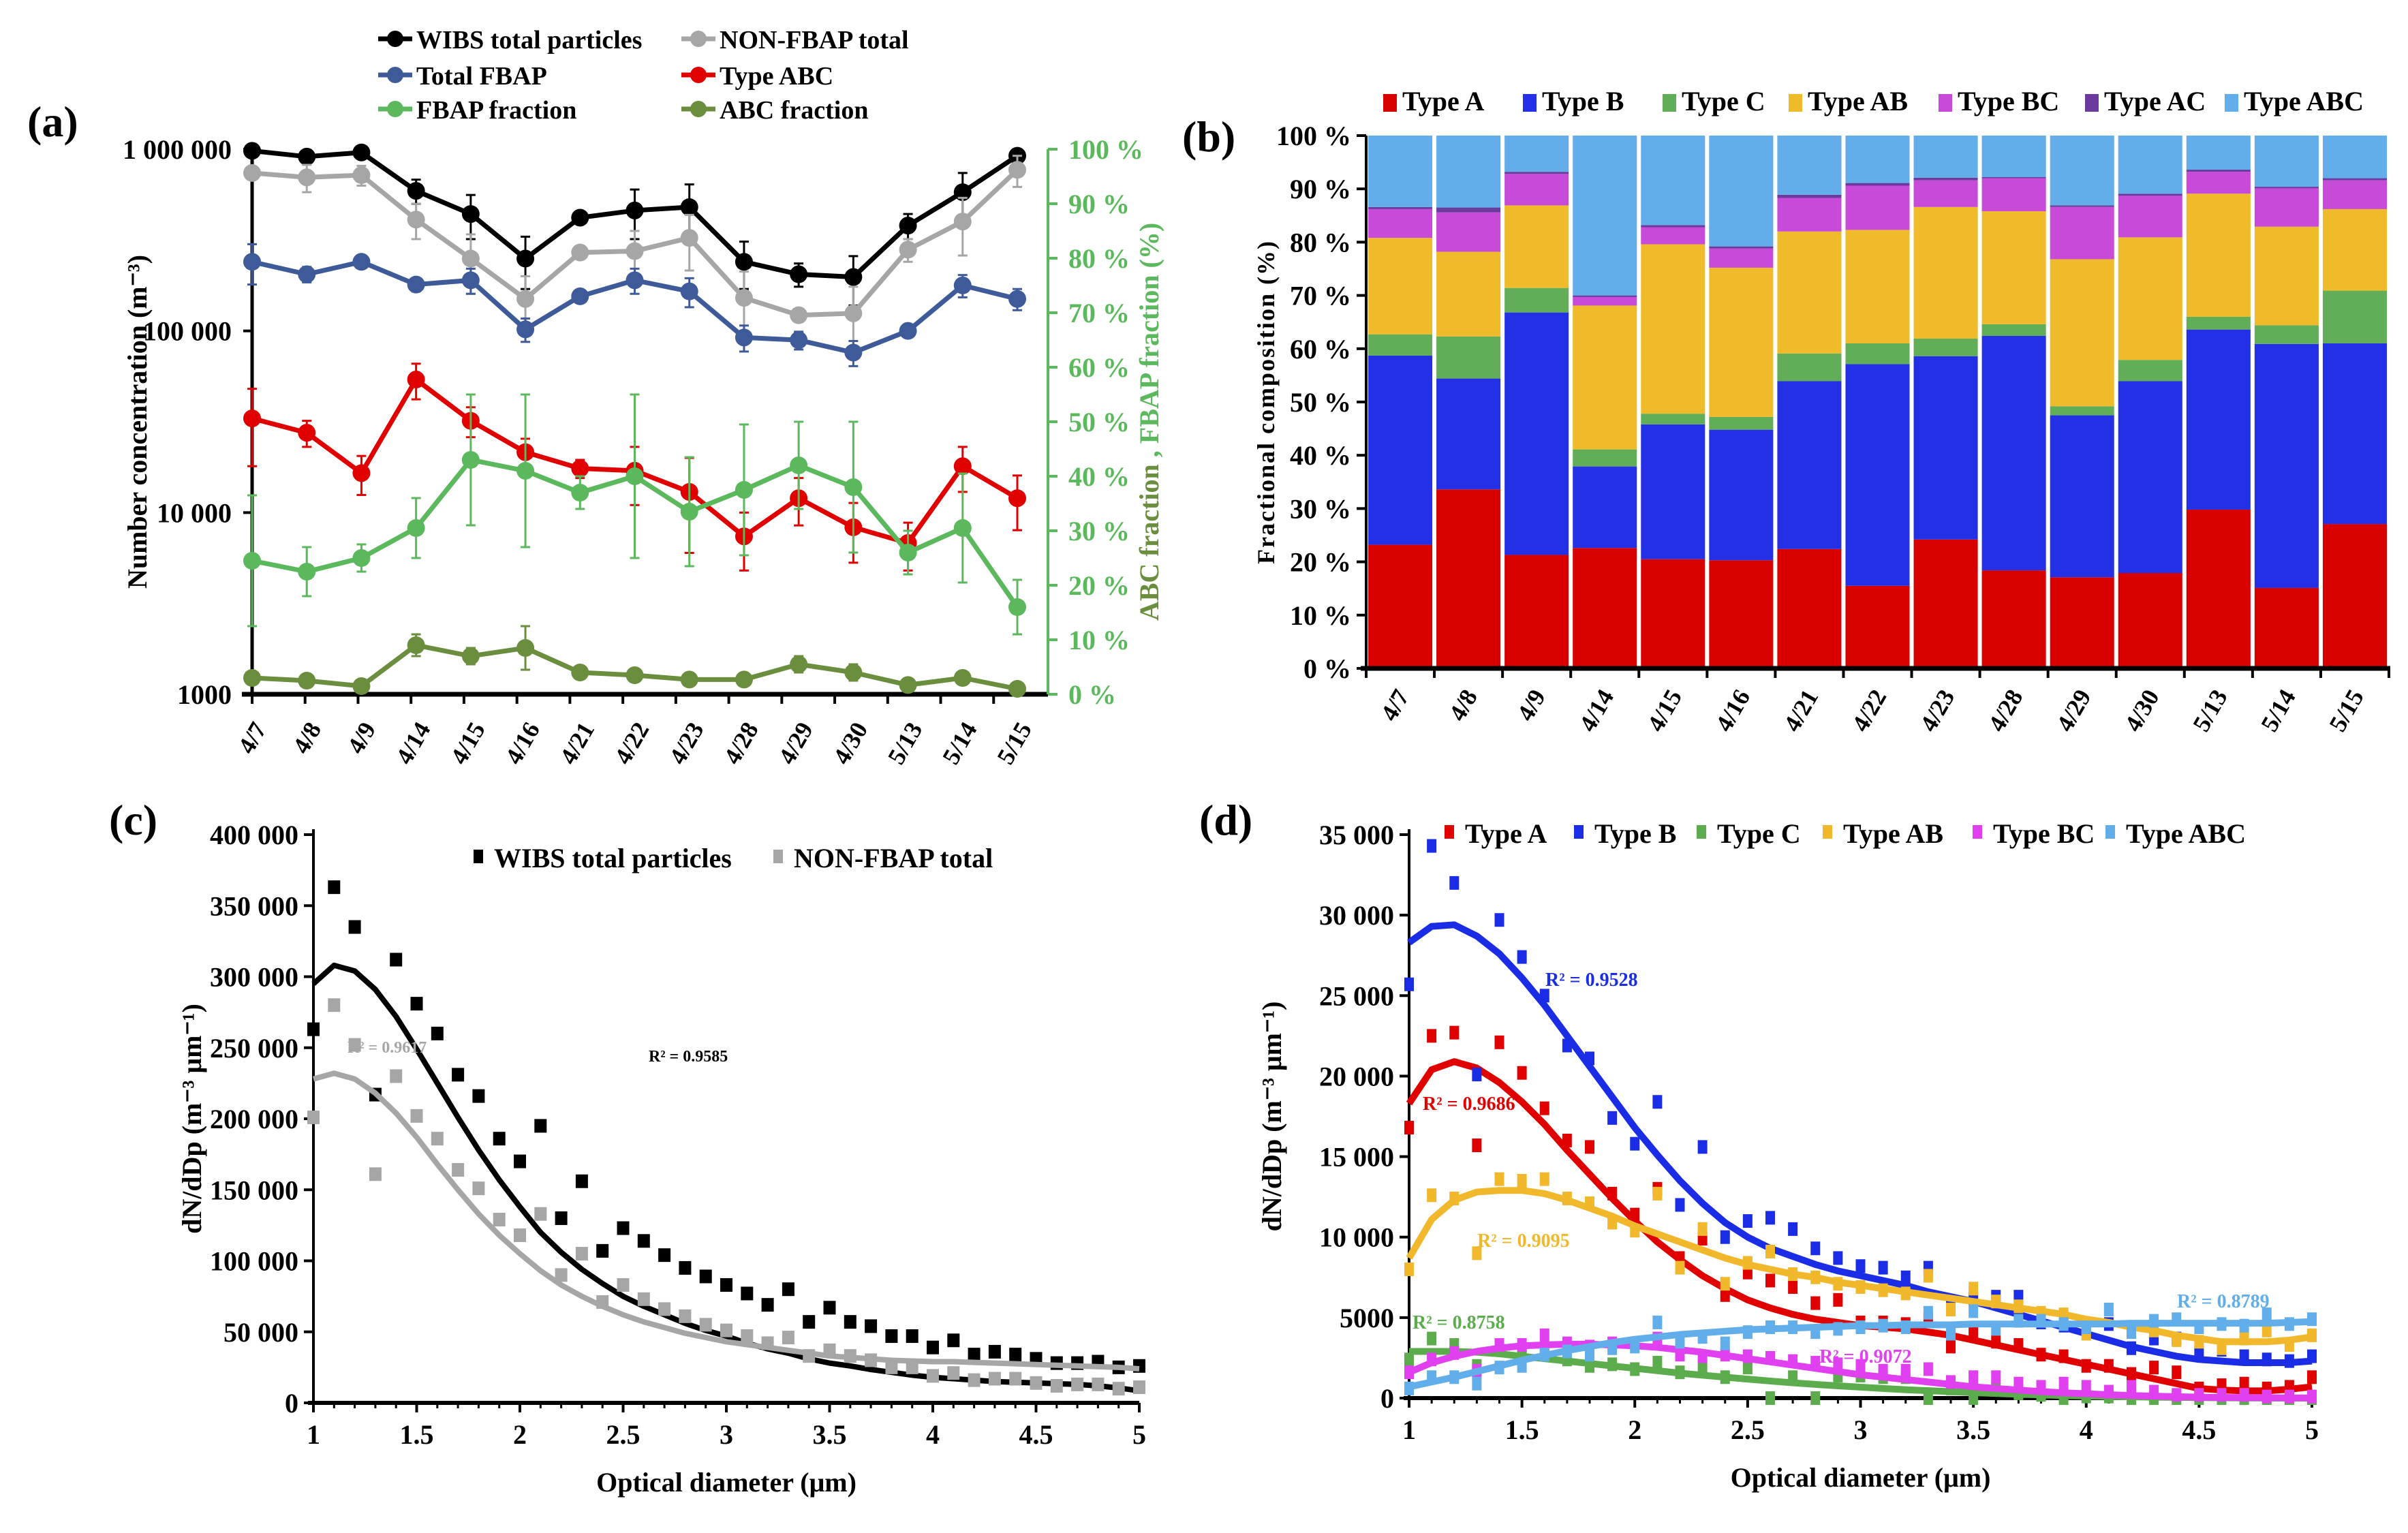 The width and height of the screenshot is (2408, 1533). Describe the element at coordinates (1861, 1429) in the screenshot. I see `d-x-tick-label: 3` at that location.